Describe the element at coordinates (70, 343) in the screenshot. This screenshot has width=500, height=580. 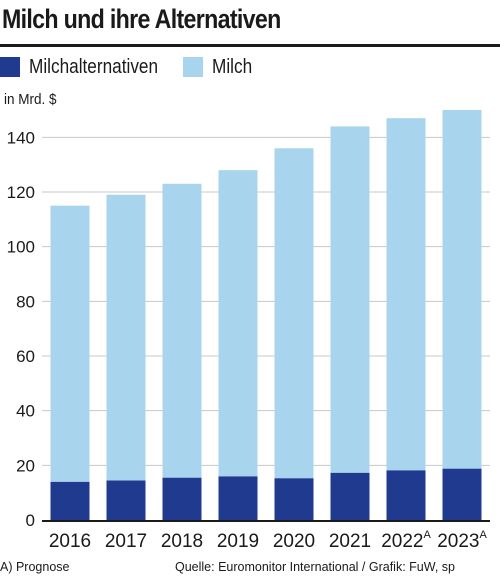
I see `bar-segment-milch-2016` at that location.